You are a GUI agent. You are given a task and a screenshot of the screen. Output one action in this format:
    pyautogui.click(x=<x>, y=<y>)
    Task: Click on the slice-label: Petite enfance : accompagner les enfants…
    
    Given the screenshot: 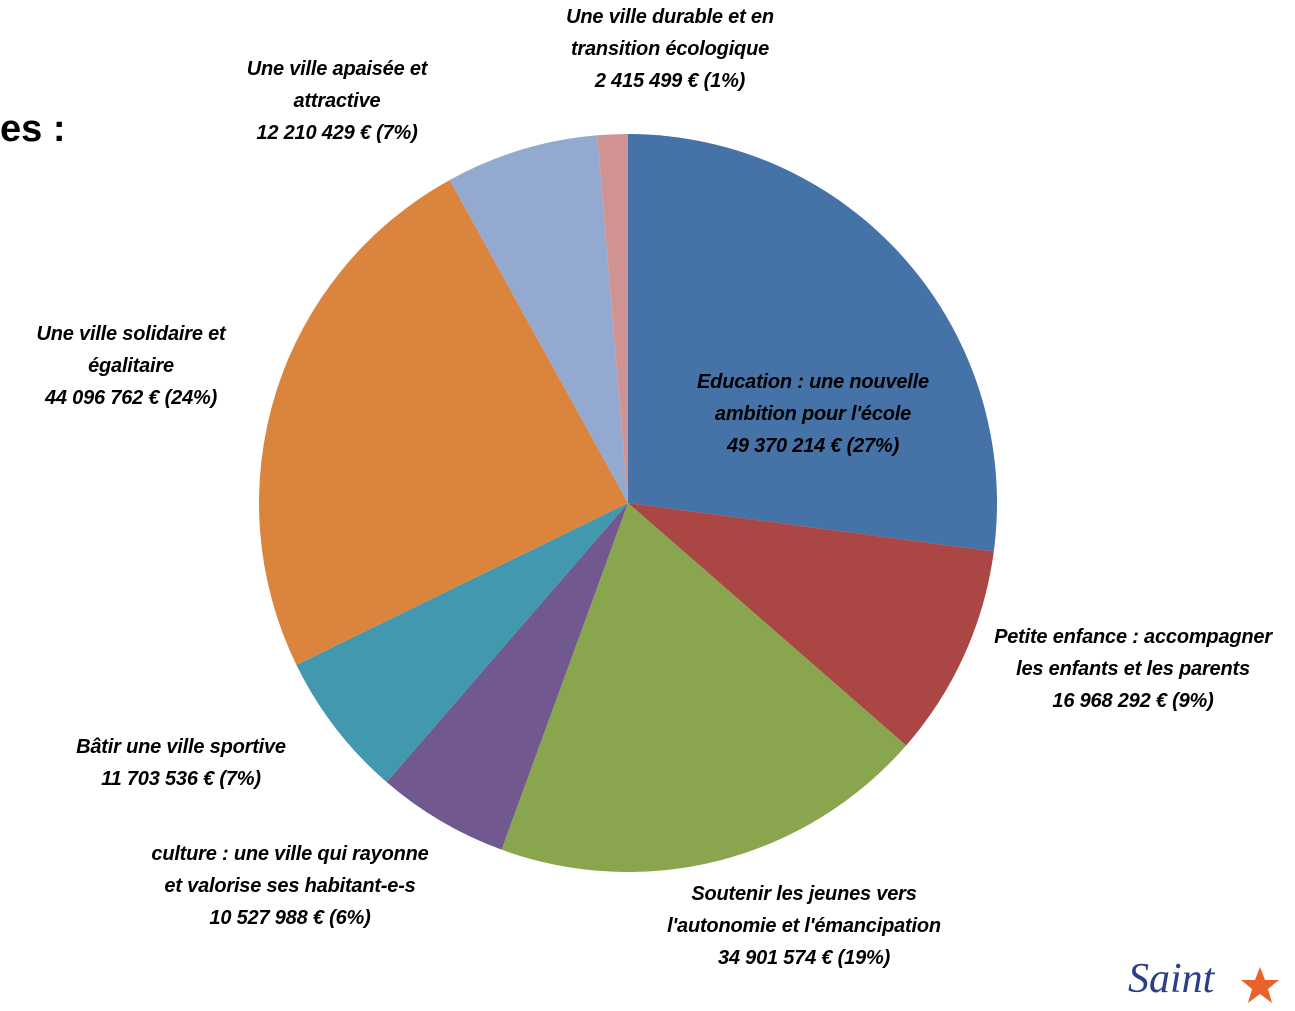 What is the action you would take?
    pyautogui.click(x=1133, y=669)
    